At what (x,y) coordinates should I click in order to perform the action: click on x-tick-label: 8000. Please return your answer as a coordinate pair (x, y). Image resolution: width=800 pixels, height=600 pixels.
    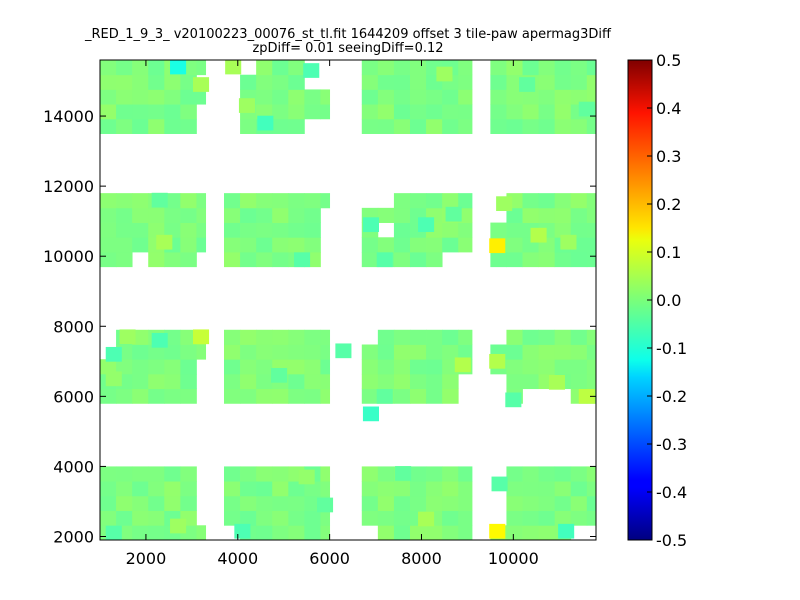
    Looking at the image, I should click on (421, 558).